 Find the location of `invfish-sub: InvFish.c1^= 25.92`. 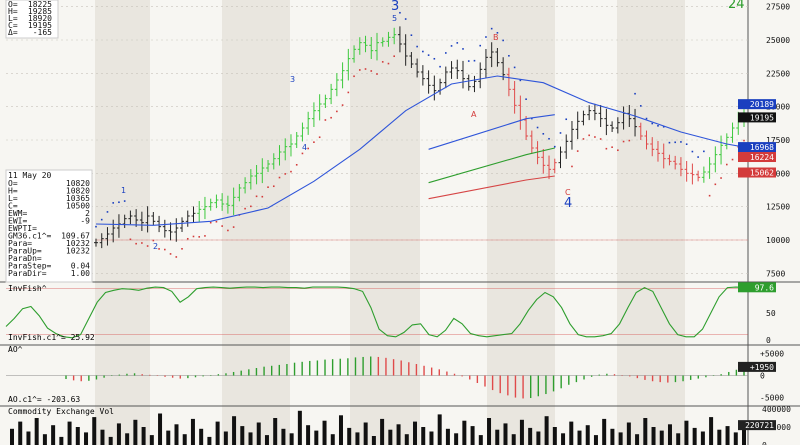

invfish-sub: InvFish.c1^= 25.92 is located at coordinates (51, 337).